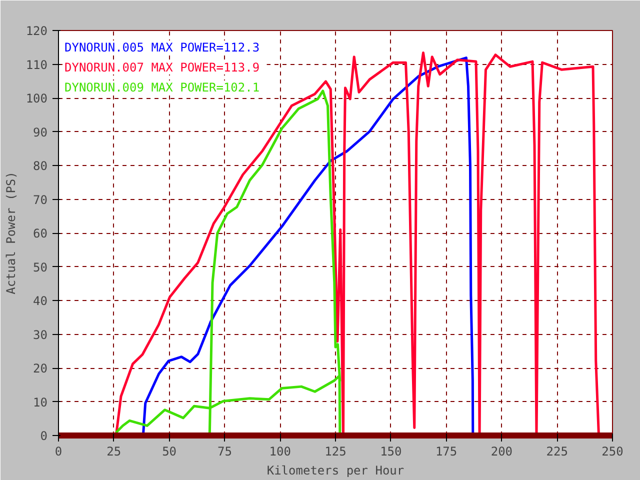  What do you see at coordinates (40, 335) in the screenshot?
I see `y-tick-label: 30` at bounding box center [40, 335].